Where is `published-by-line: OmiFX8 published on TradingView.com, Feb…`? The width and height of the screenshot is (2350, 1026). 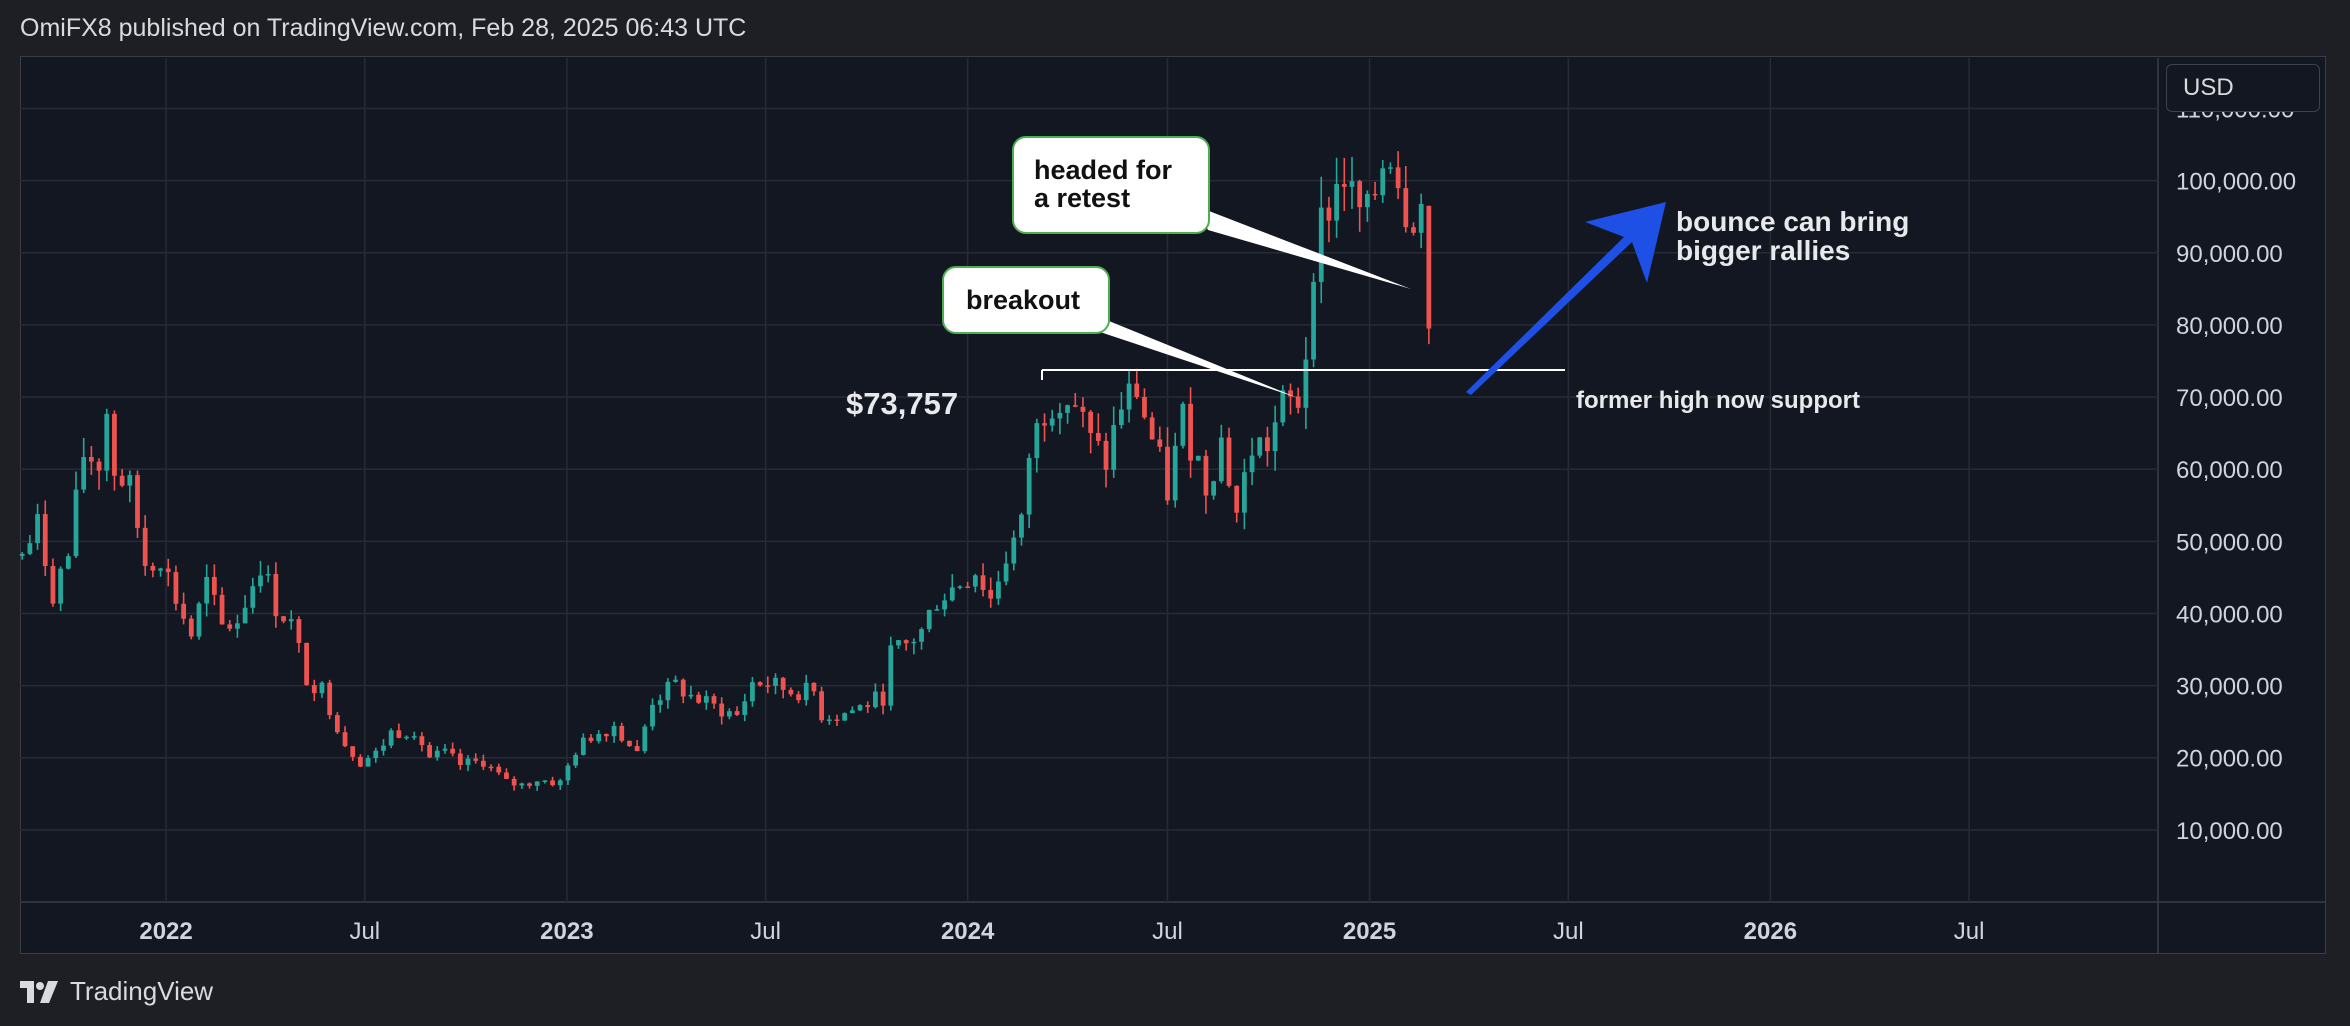
published-by-line: OmiFX8 published on TradingView.com, Feb… is located at coordinates (383, 28).